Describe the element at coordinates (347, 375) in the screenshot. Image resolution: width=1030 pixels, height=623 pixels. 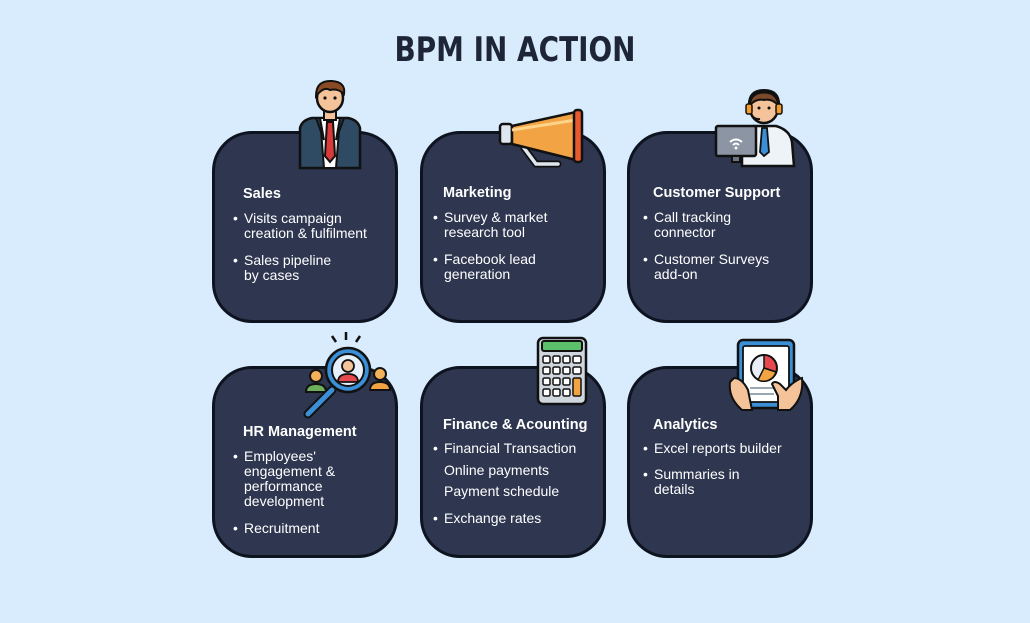
I see `recruitment-magnifier-icon` at that location.